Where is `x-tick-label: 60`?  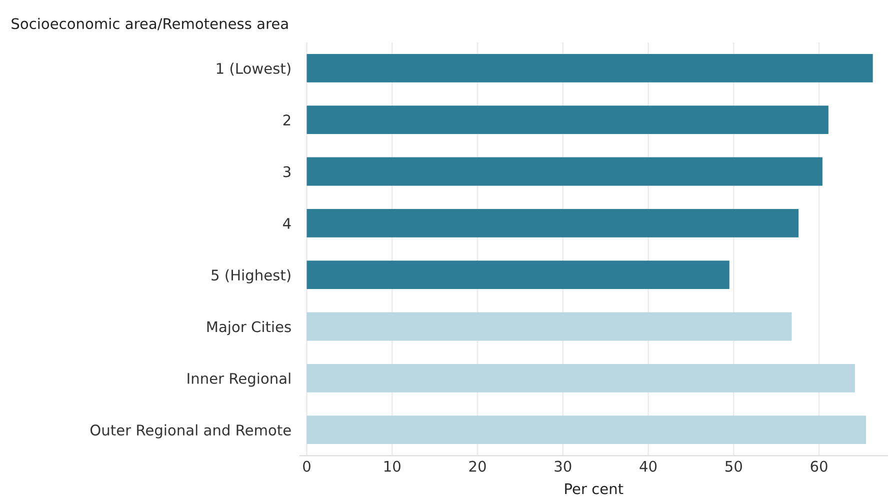 x-tick-label: 60 is located at coordinates (819, 466).